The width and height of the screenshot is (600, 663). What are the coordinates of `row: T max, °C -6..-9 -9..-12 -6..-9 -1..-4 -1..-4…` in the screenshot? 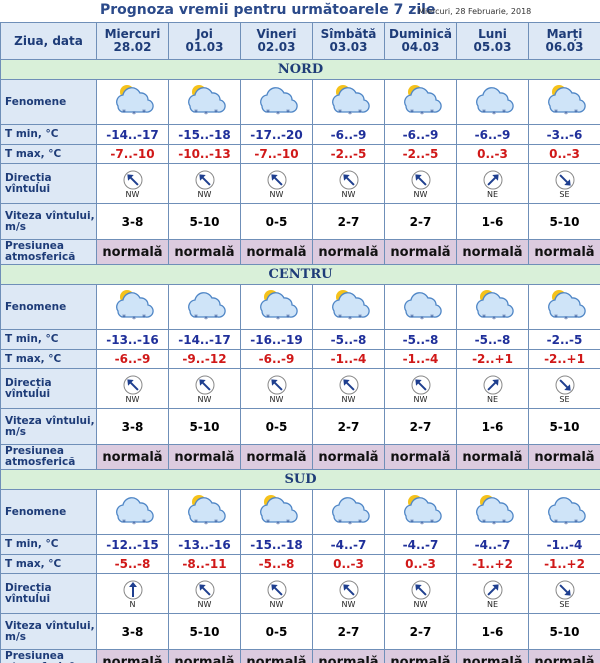 It's located at (300, 359).